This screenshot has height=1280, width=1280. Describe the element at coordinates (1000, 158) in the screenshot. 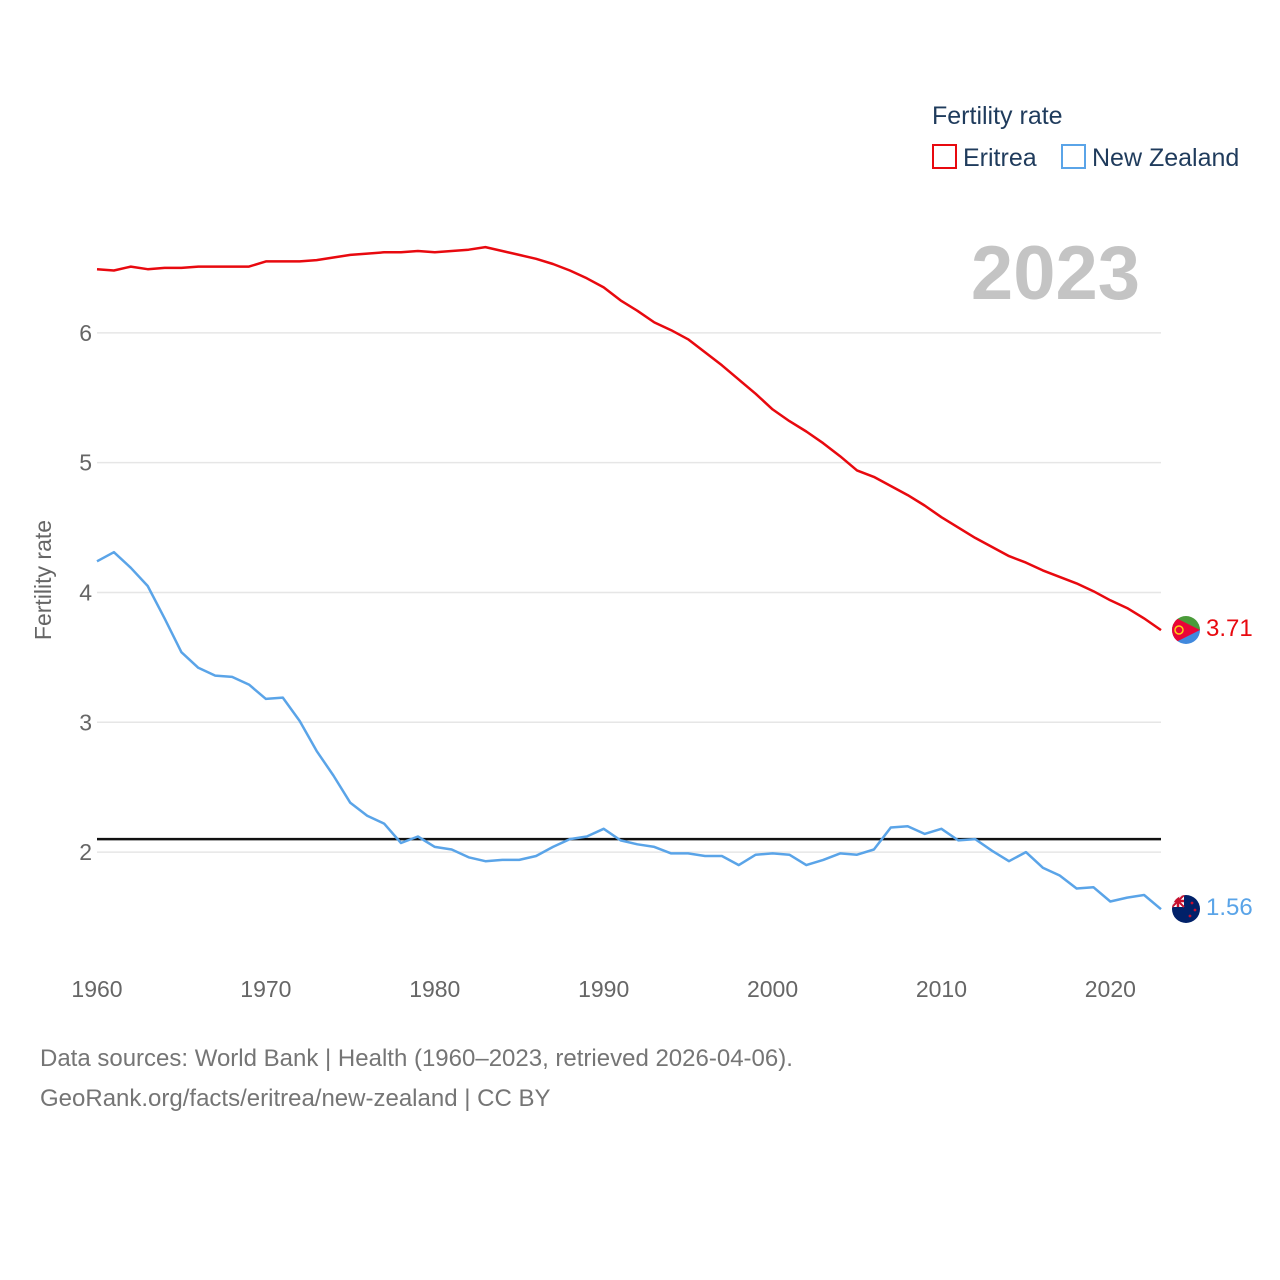

I see `legend-label-eritrea: Eritrea` at that location.